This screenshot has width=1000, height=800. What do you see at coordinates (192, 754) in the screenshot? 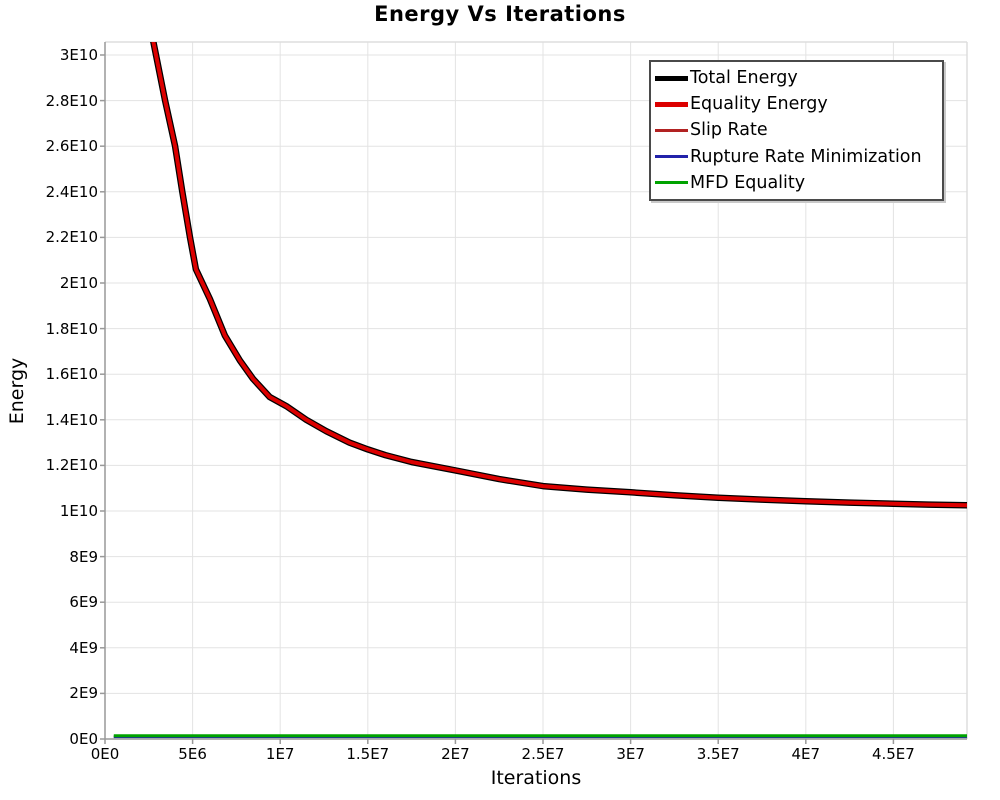
I see `x-tick-label: 5E6` at bounding box center [192, 754].